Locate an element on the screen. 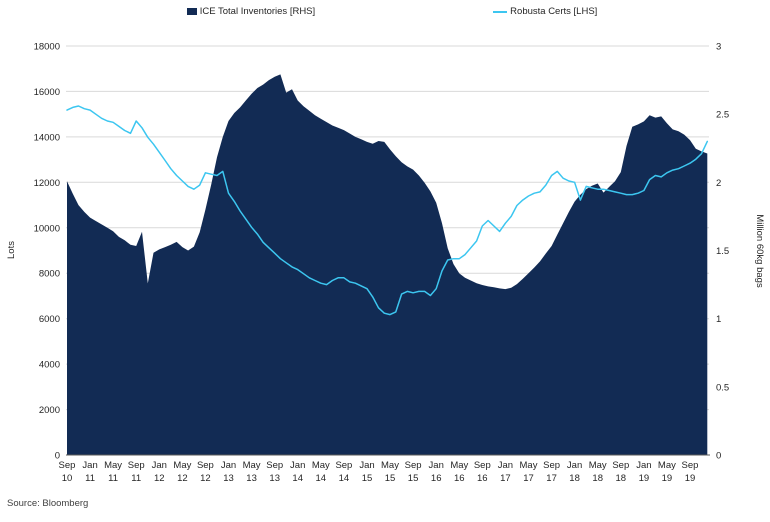  svg-text: 4000 is located at coordinates (49, 365).